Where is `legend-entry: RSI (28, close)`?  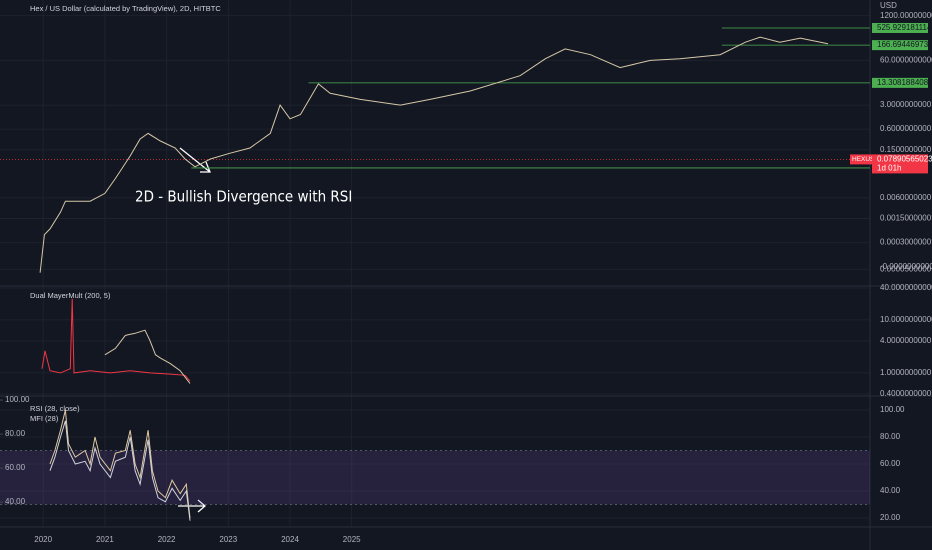
legend-entry: RSI (28, close) is located at coordinates (55, 408).